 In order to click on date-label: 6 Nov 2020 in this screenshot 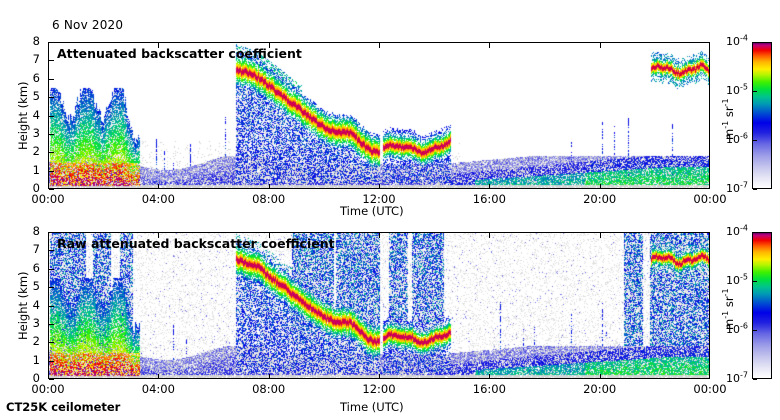, I will do `click(88, 25)`.